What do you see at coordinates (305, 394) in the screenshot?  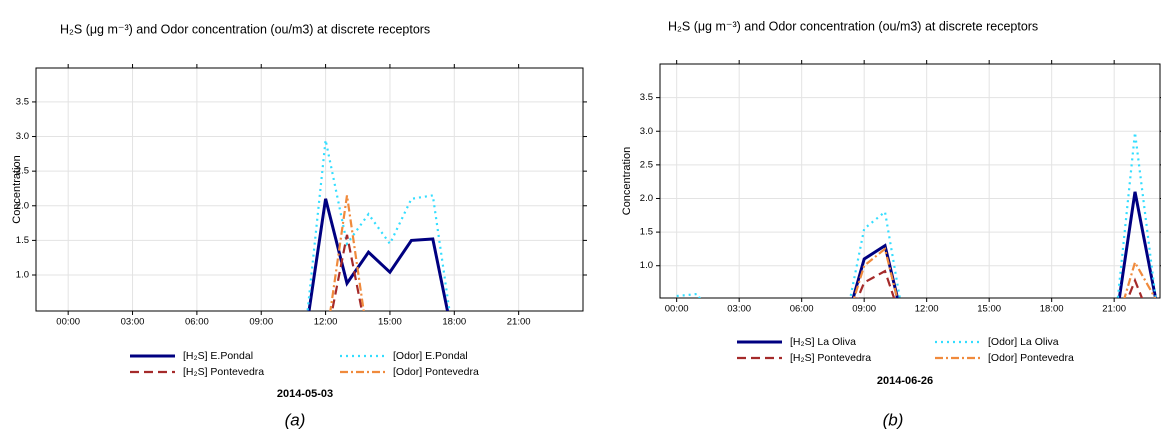 I see `x-axis-label: 2014-05-03` at bounding box center [305, 394].